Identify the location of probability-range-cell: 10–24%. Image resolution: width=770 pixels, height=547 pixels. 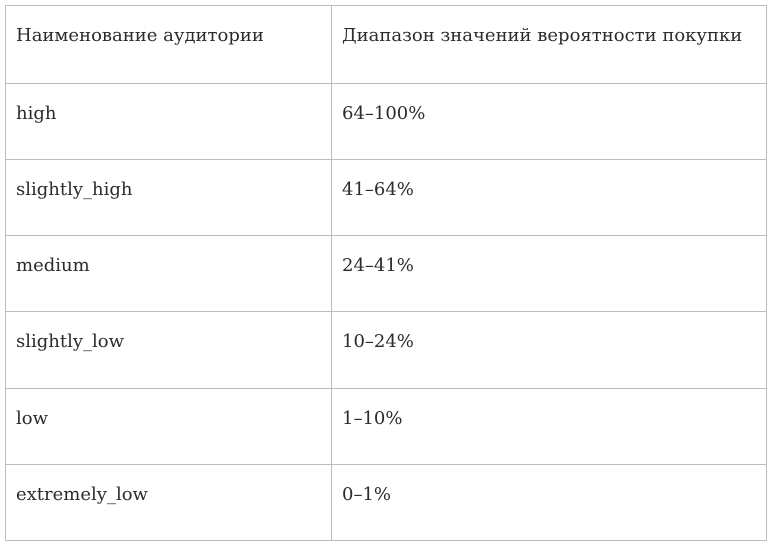
(549, 350).